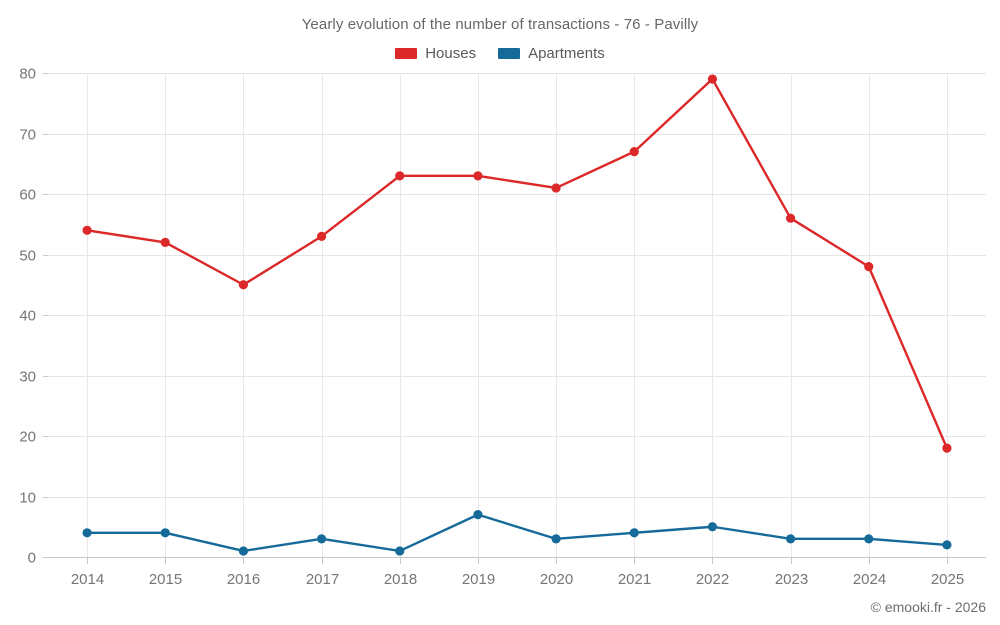 The image size is (1000, 625). I want to click on data-point-houses-2017, so click(321, 236).